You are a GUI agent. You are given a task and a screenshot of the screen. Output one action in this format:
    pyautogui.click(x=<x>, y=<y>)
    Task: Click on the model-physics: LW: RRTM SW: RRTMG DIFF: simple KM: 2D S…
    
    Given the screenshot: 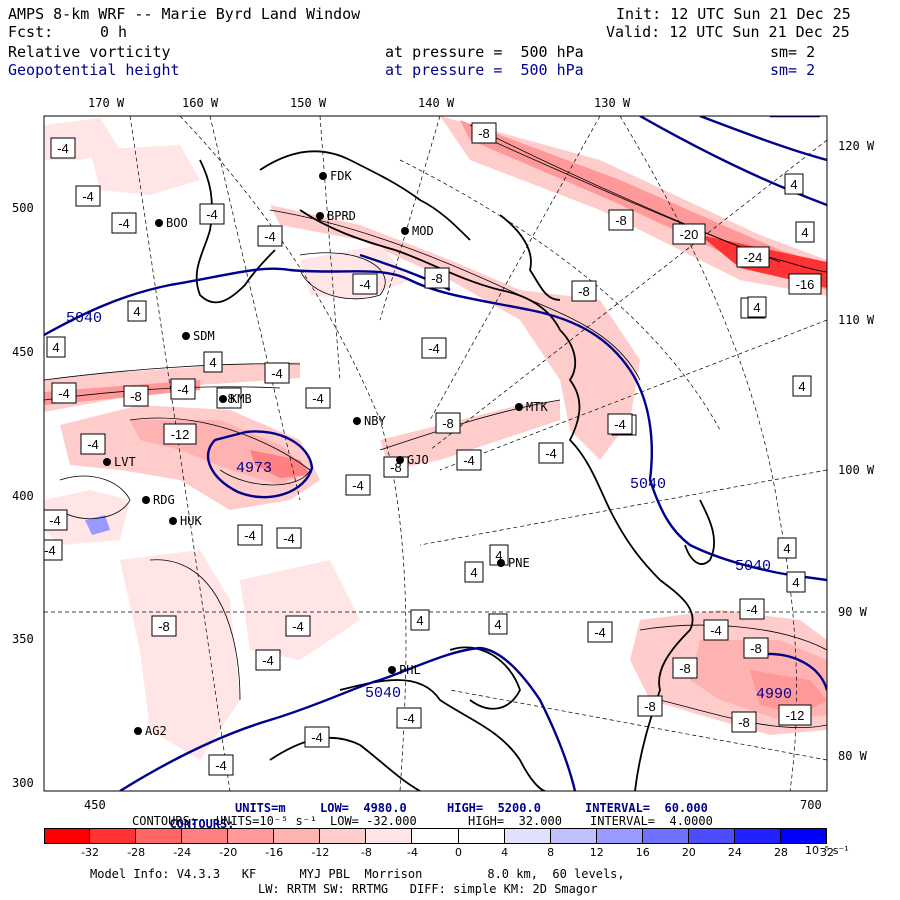 What is the action you would take?
    pyautogui.click(x=428, y=889)
    